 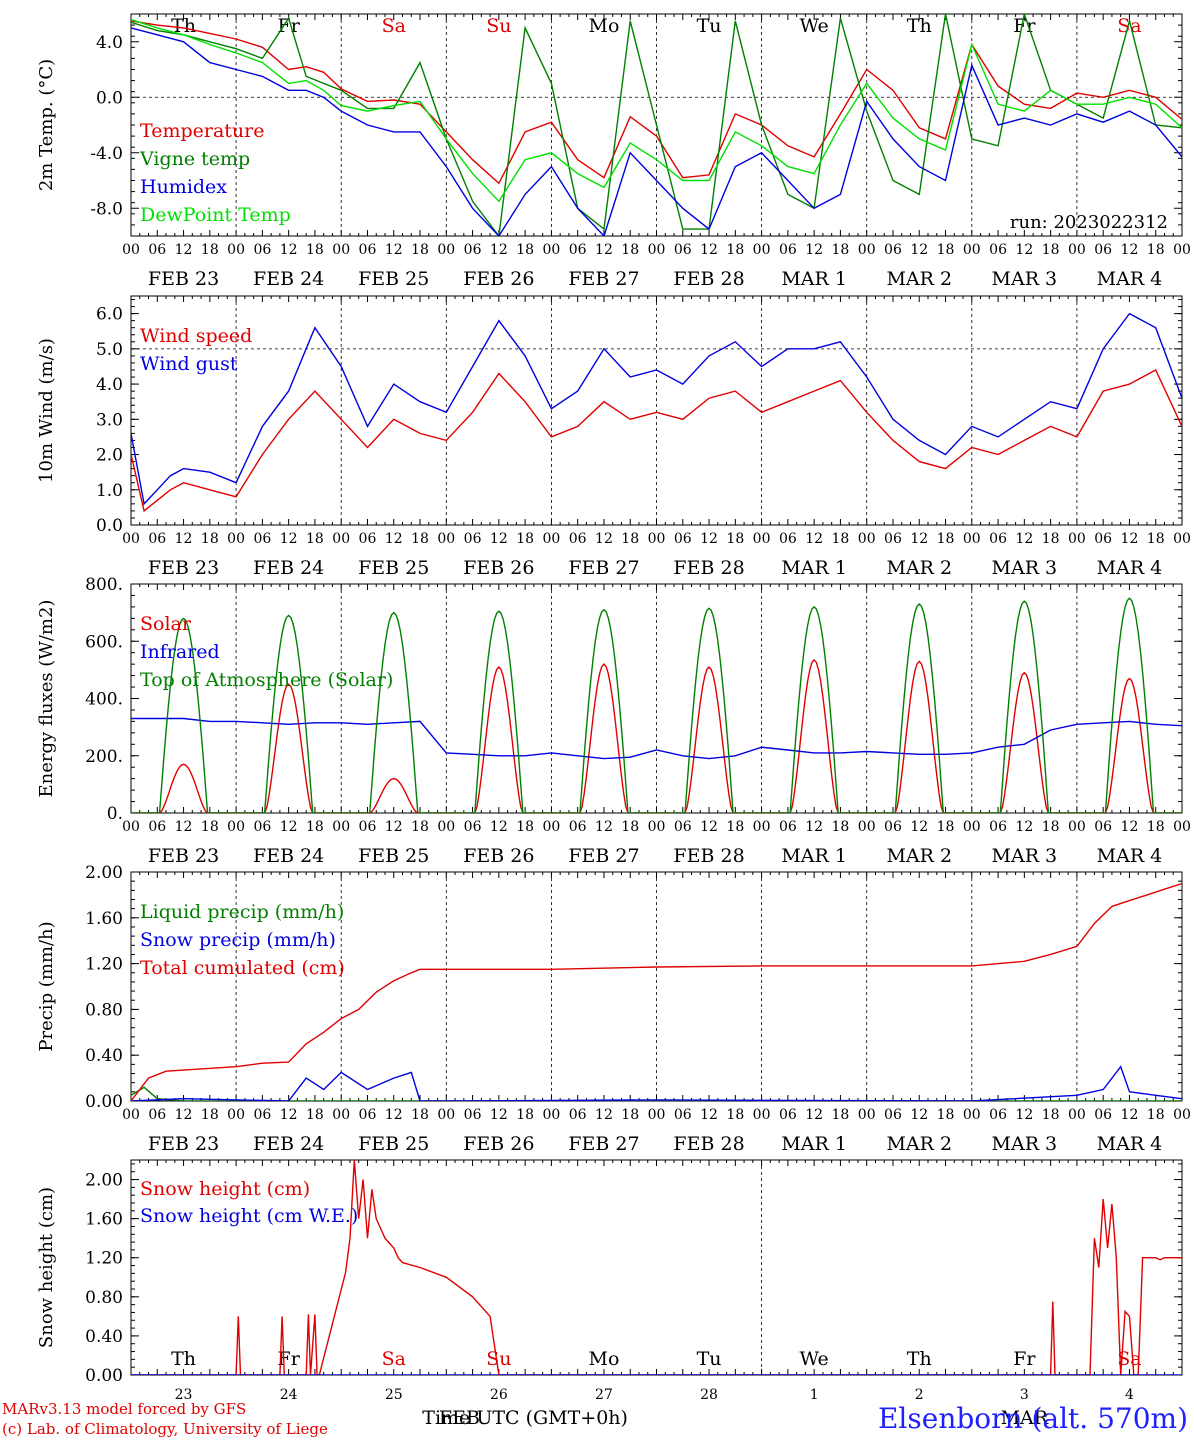 I want to click on y-tick-label: 600., so click(x=104, y=642).